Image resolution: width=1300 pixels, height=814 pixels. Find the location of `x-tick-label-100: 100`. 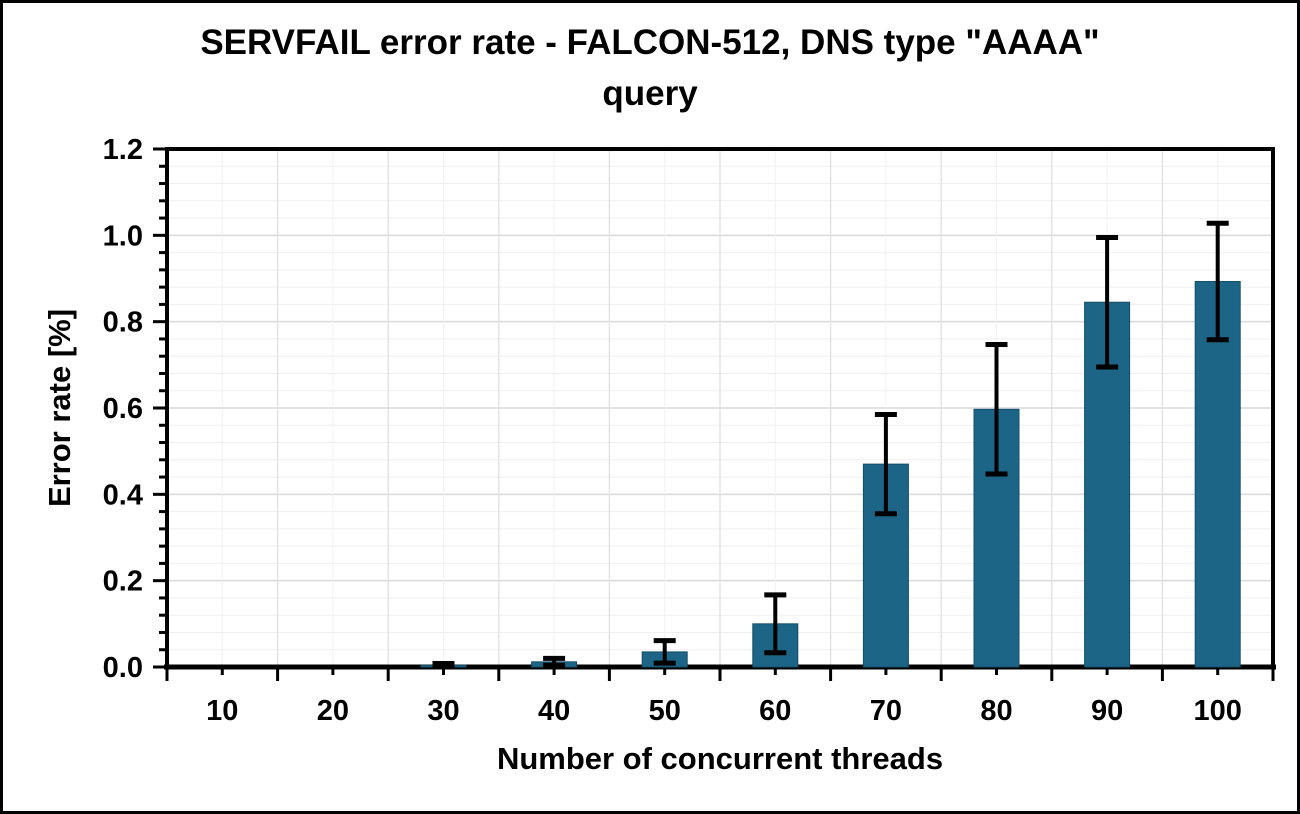

x-tick-label-100: 100 is located at coordinates (1218, 711).